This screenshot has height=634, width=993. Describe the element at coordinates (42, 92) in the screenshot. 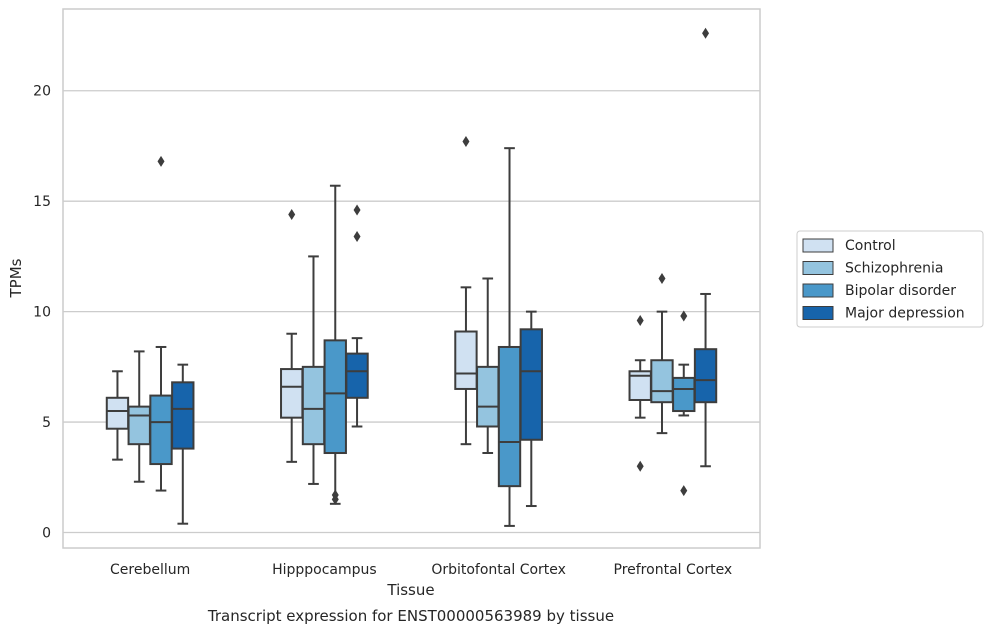

I see `y-tick-label: 20` at that location.